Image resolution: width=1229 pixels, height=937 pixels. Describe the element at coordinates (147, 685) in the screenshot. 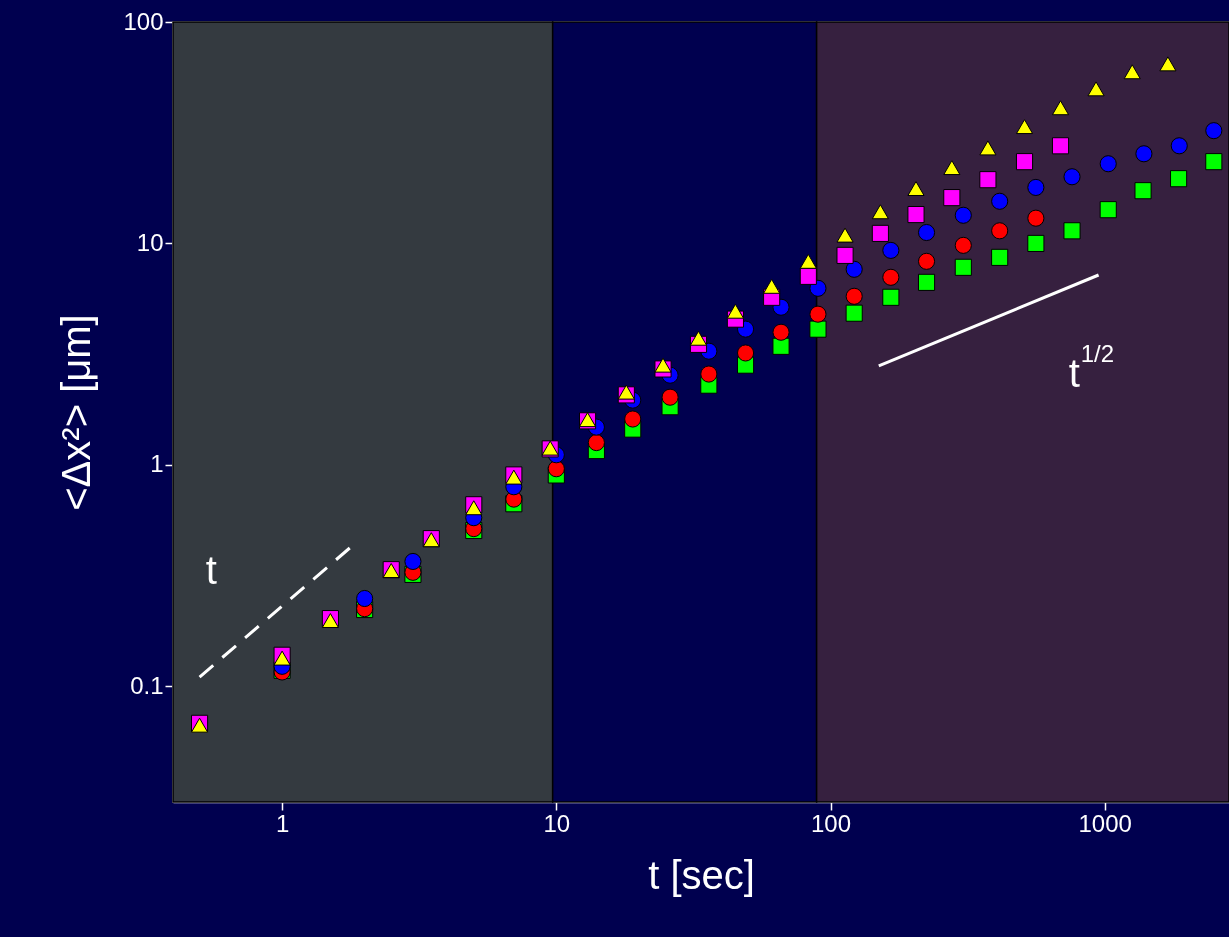

I see `y-tick-label: 0.1` at that location.